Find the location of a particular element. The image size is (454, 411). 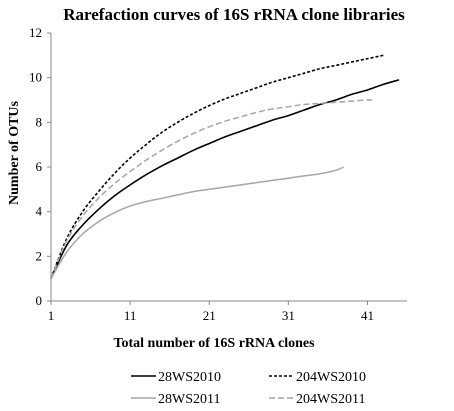

legend-label-28WS2011: 28WS2011 is located at coordinates (189, 399).